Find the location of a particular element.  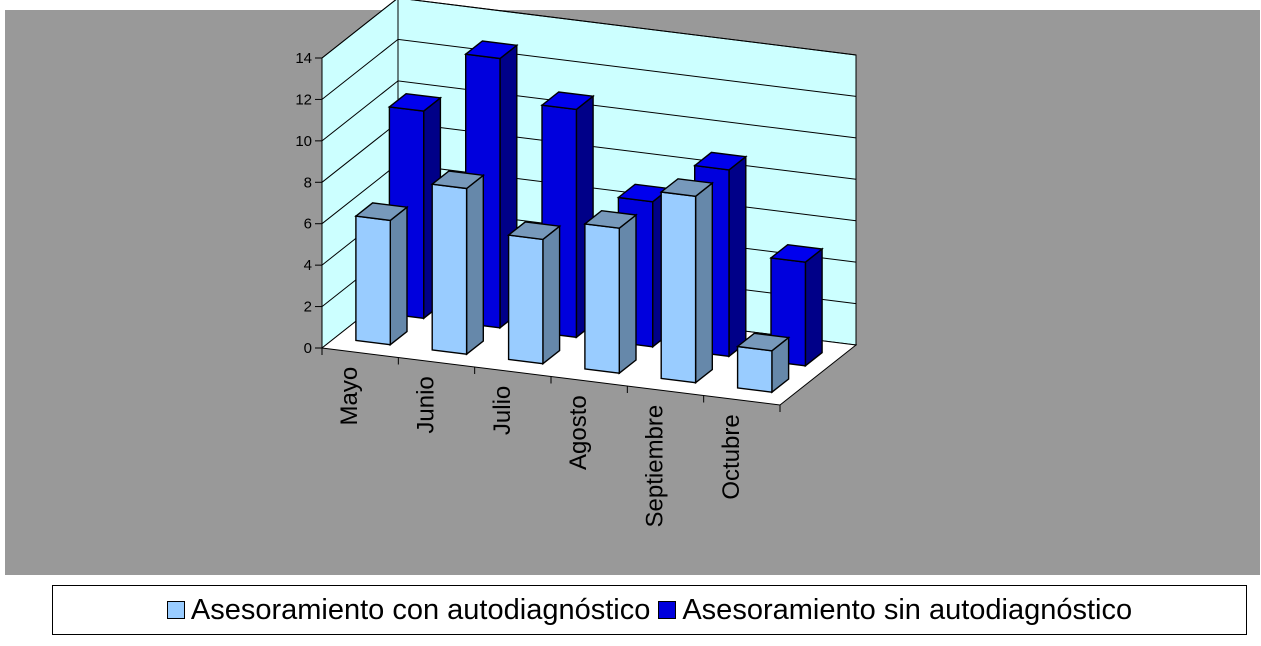

y-tick-label: 2 is located at coordinates (308, 307).